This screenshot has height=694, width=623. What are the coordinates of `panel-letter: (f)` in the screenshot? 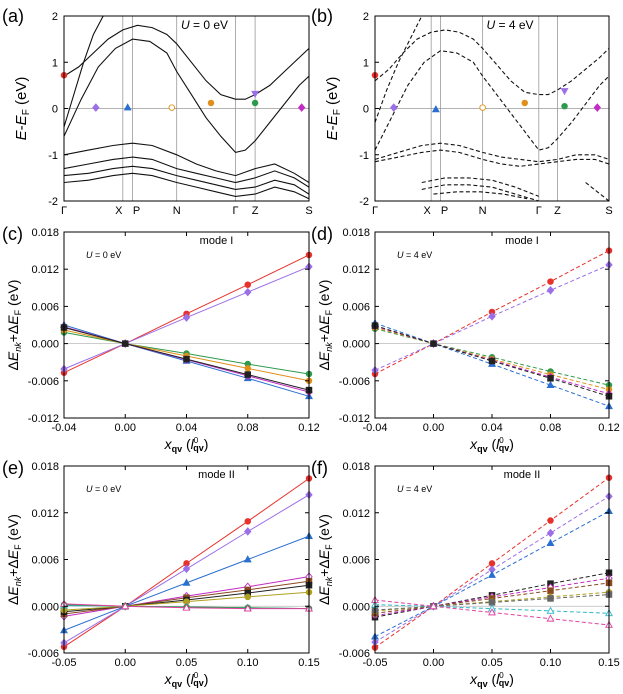 It's located at (319, 468).